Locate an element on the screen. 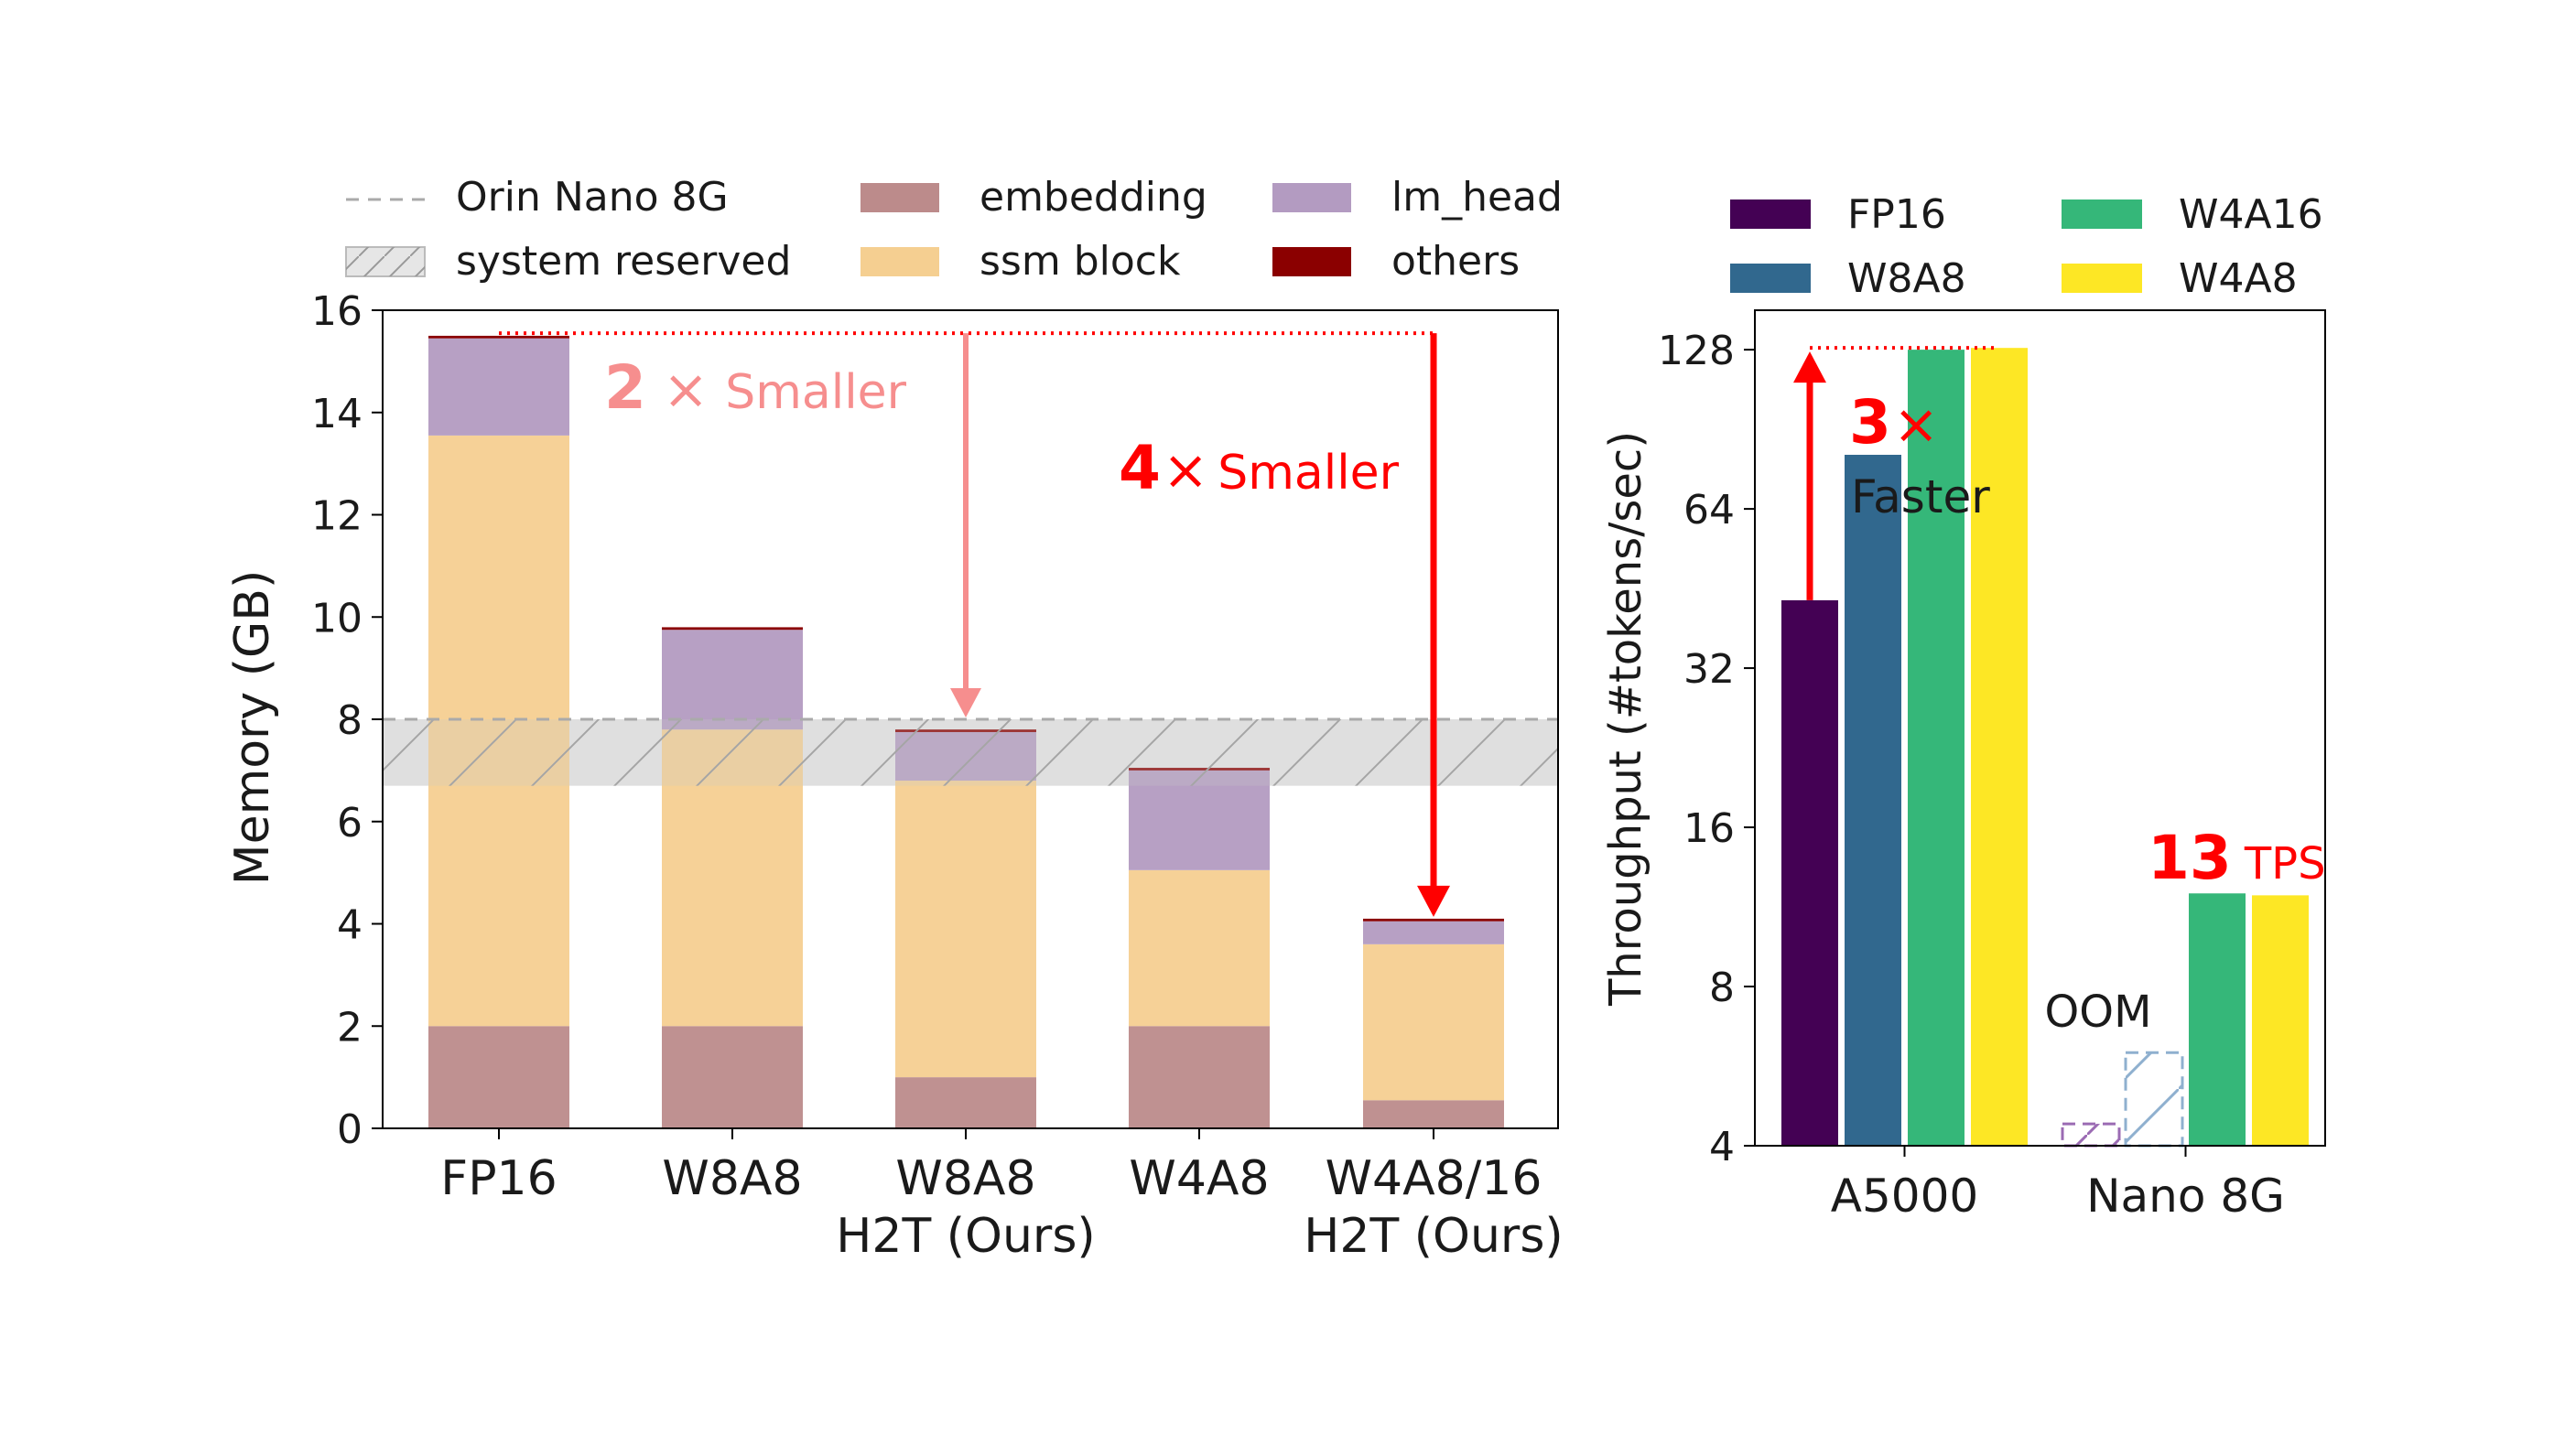 The image size is (2576, 1434). throughput-ytick-32: 32 is located at coordinates (1709, 670).